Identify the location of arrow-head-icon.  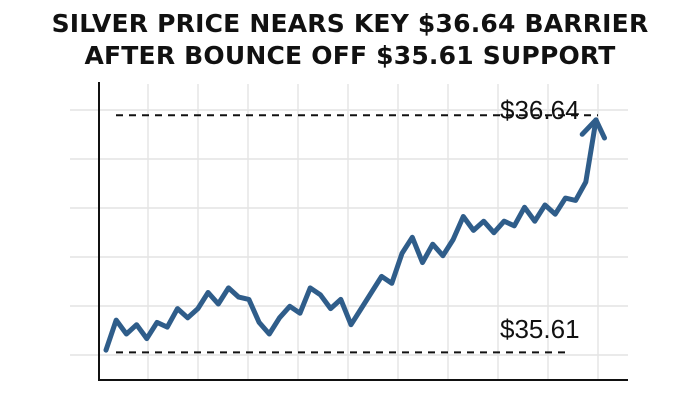
(593, 129).